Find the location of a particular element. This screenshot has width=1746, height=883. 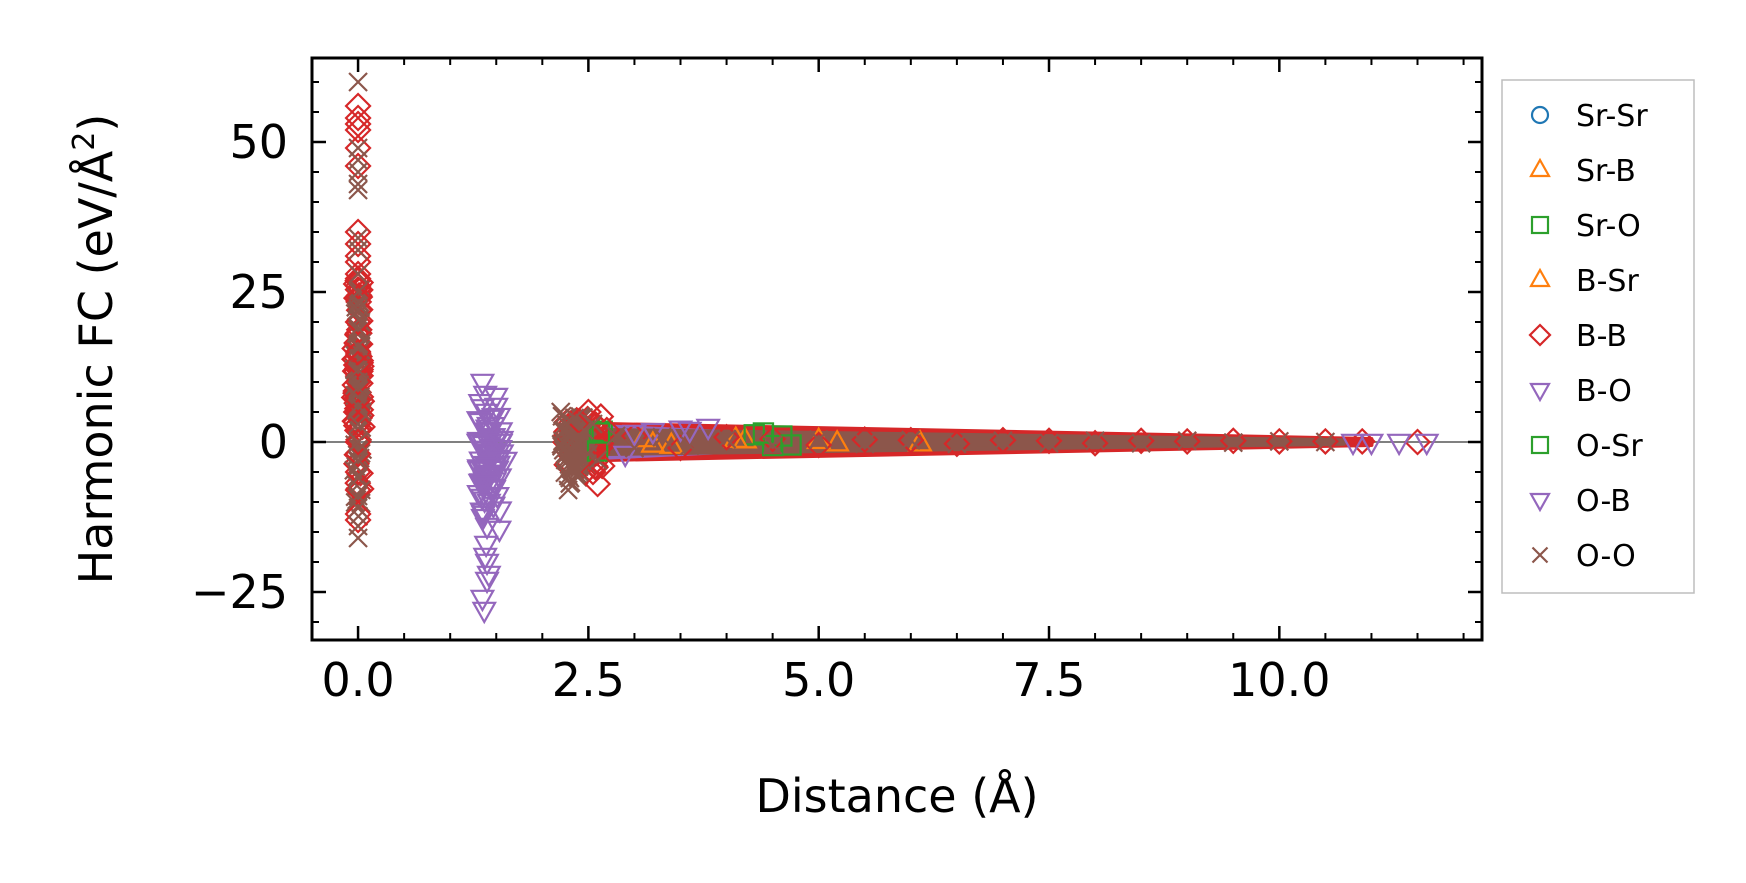

y-axis-label-close: ) is located at coordinates (96, 123).